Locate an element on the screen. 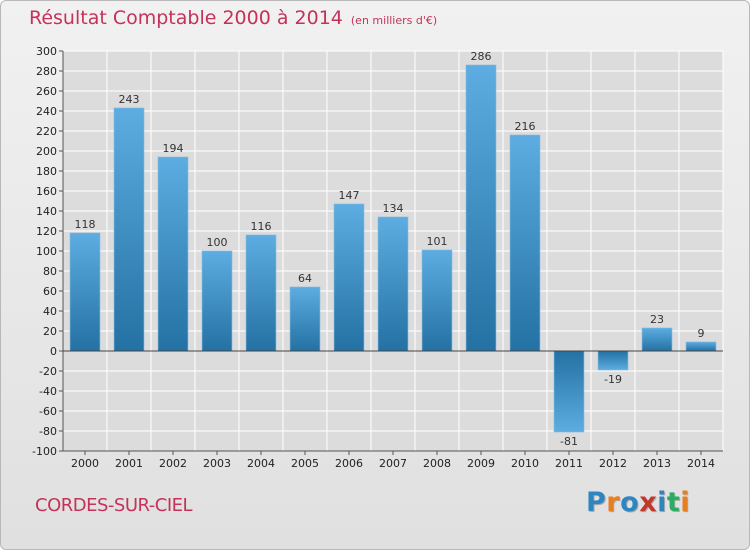 Image resolution: width=750 pixels, height=550 pixels. bar-2001 is located at coordinates (129, 229).